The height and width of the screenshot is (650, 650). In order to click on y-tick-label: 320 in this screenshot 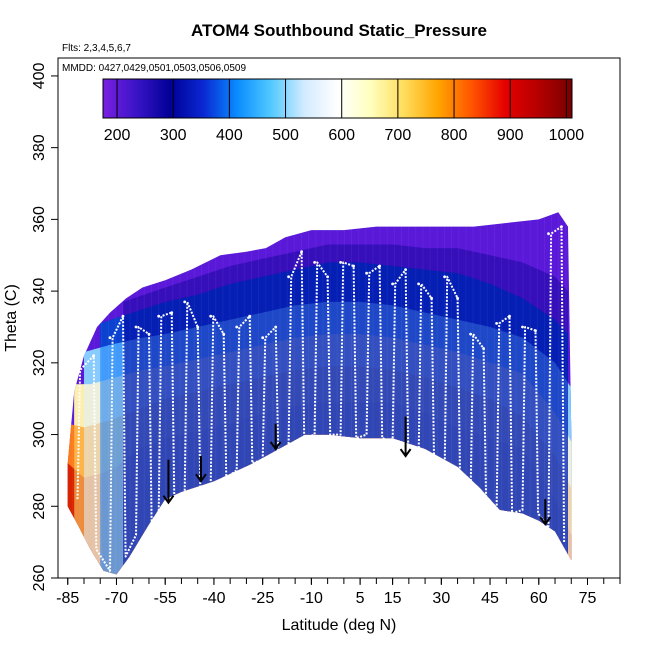, I will do `click(39, 362)`.